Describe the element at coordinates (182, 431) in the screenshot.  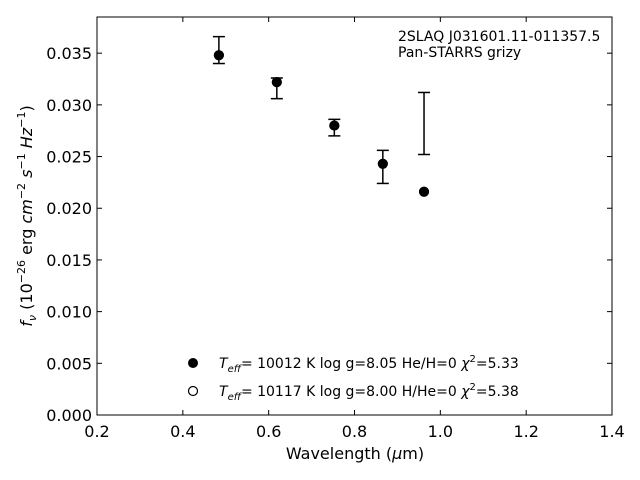
I see `x-tick-label: 0.4` at that location.